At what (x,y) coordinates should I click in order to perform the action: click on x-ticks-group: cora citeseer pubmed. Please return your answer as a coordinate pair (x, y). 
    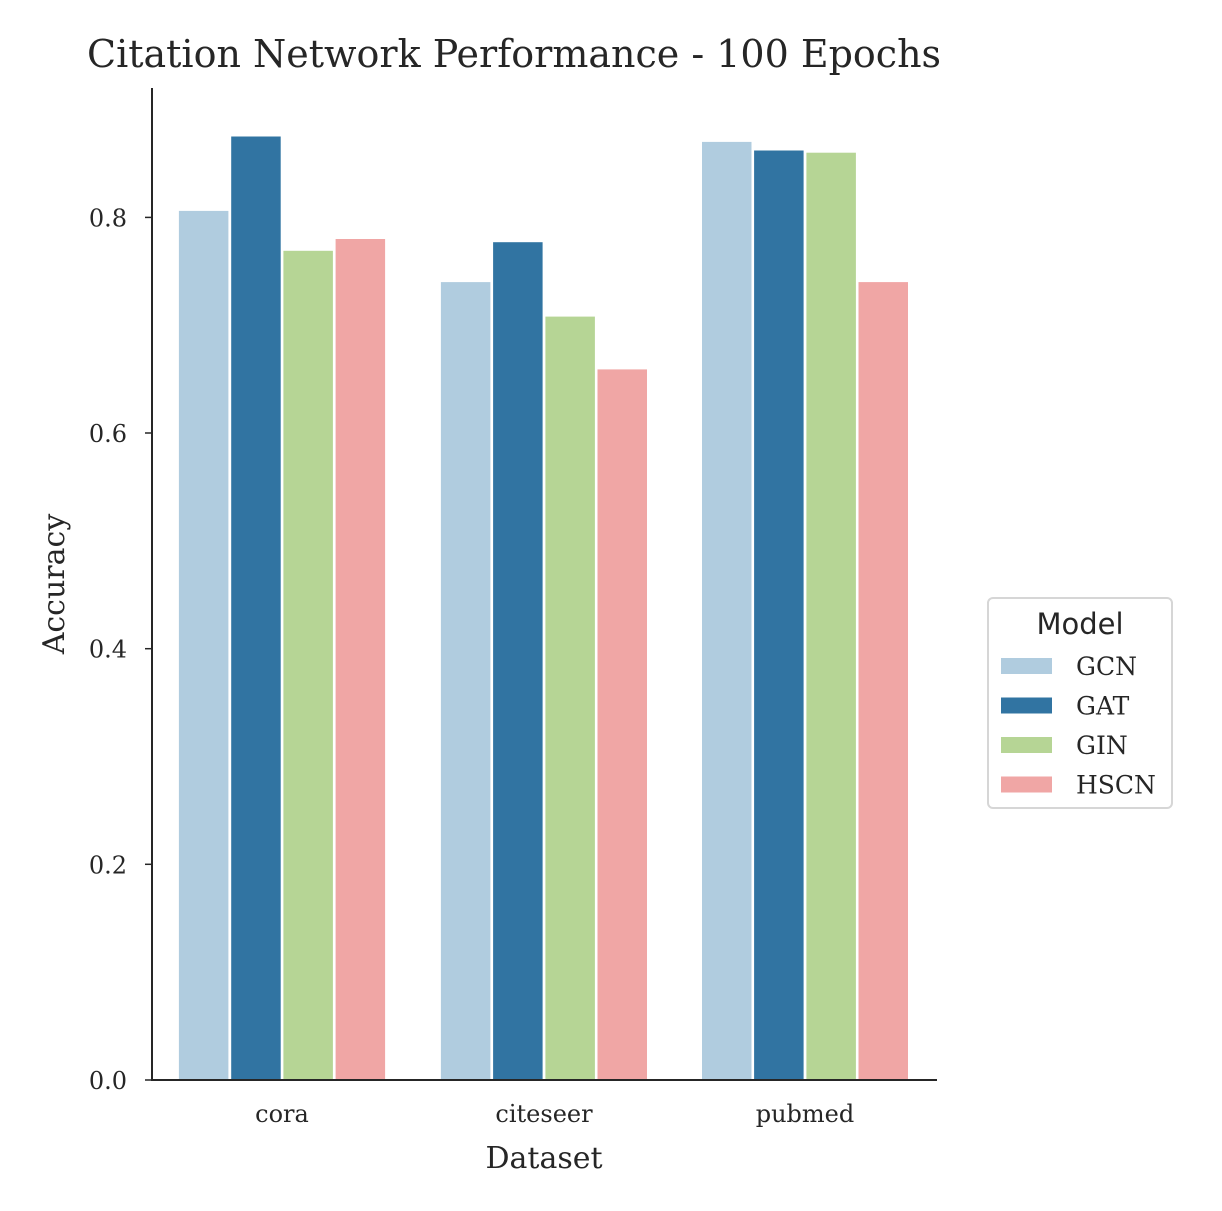
    Looking at the image, I should click on (554, 1114).